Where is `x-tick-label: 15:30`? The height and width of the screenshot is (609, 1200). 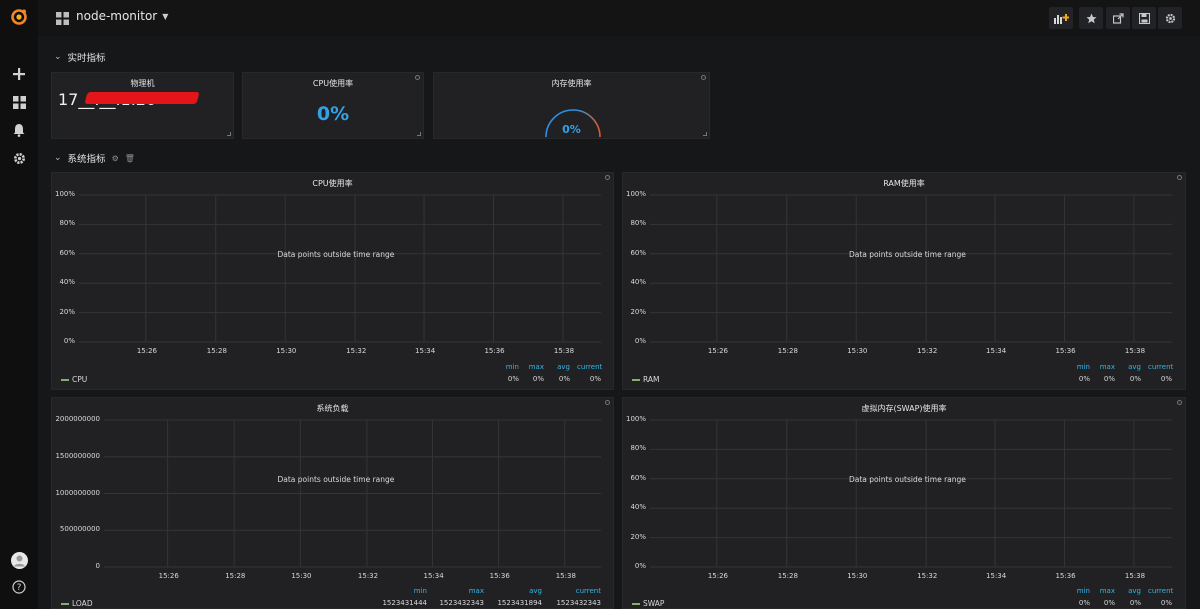 x-tick-label: 15:30 is located at coordinates (857, 576).